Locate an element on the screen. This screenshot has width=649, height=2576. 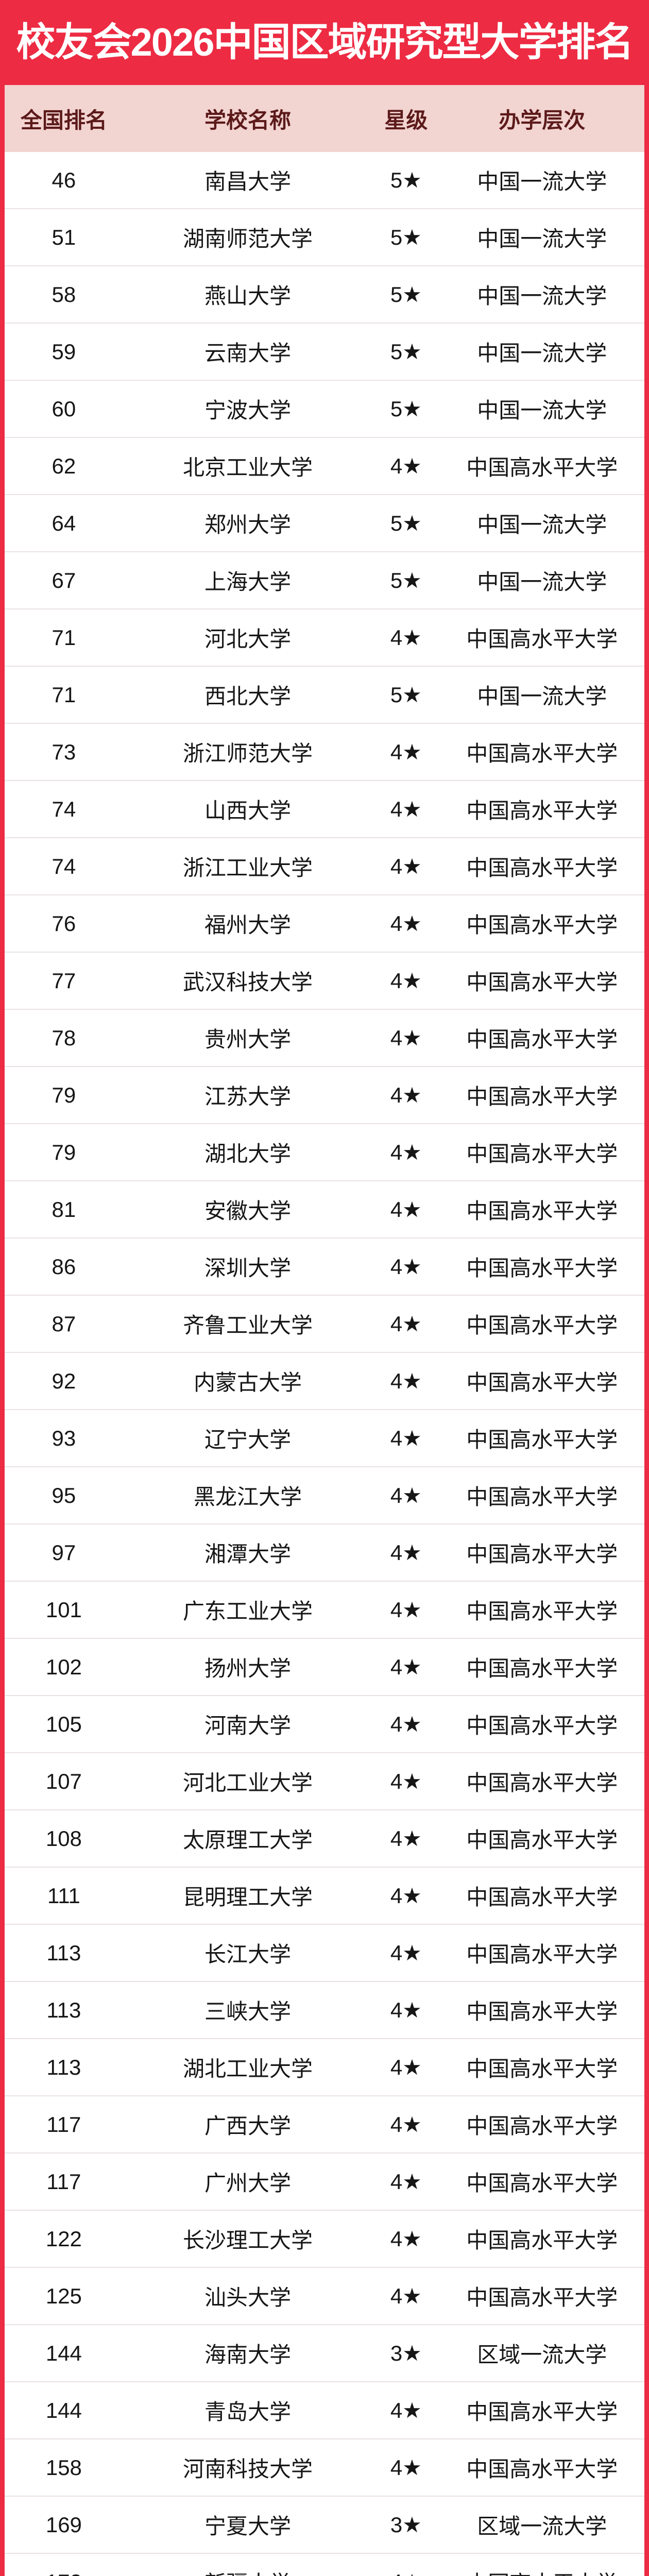
table-row: 144 青岛大学 4★ 中国高水平大学 is located at coordinates (324, 2410).